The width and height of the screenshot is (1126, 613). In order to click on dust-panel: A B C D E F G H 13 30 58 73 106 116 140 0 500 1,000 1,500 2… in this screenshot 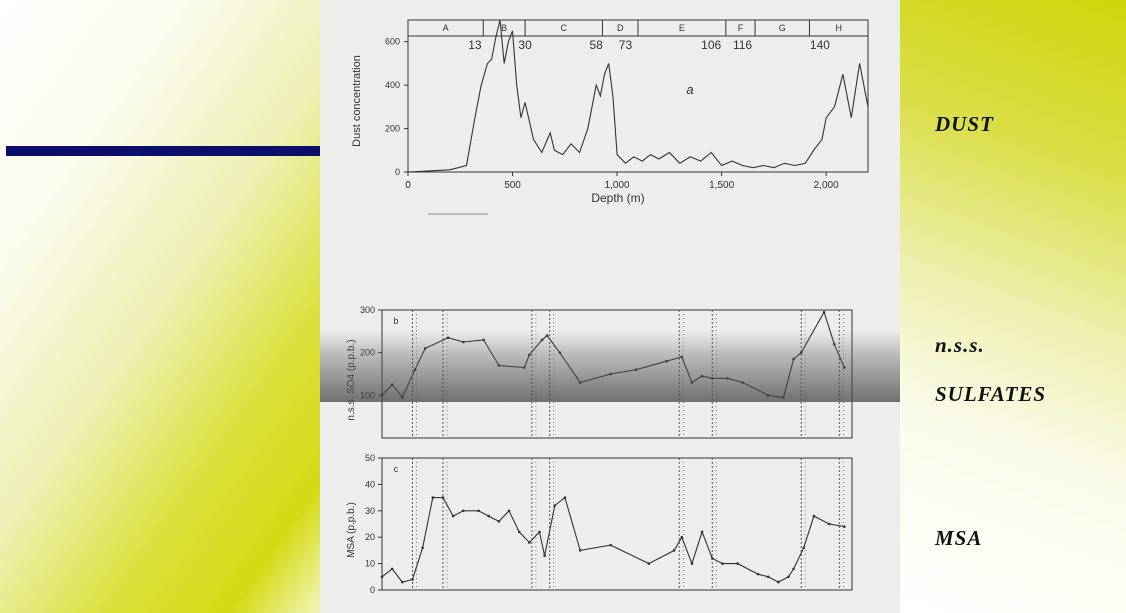, I will do `click(610, 117)`.